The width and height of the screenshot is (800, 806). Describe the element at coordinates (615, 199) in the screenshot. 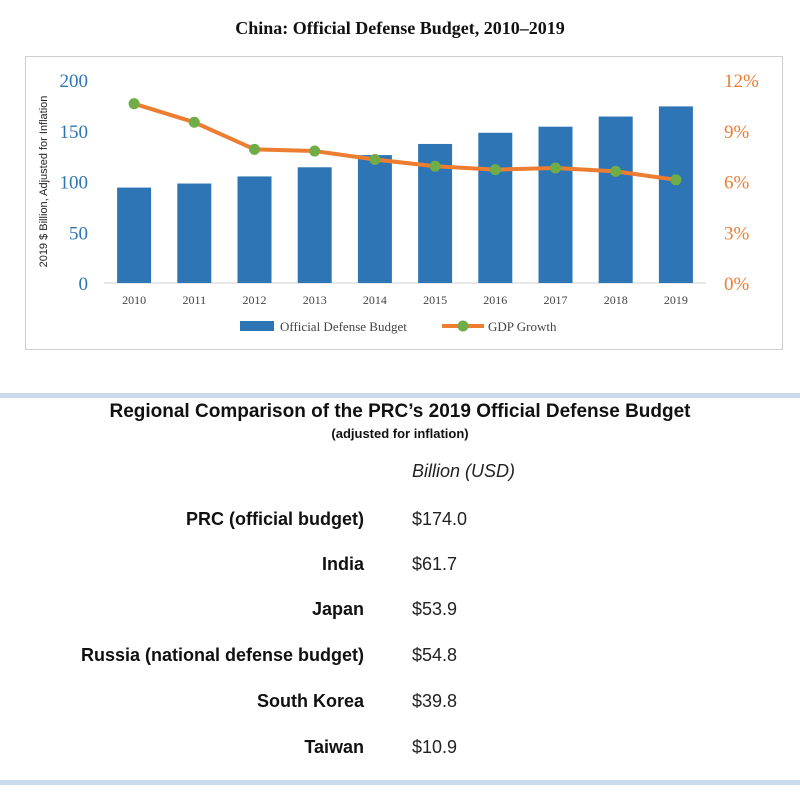

I see `bar-2018` at that location.